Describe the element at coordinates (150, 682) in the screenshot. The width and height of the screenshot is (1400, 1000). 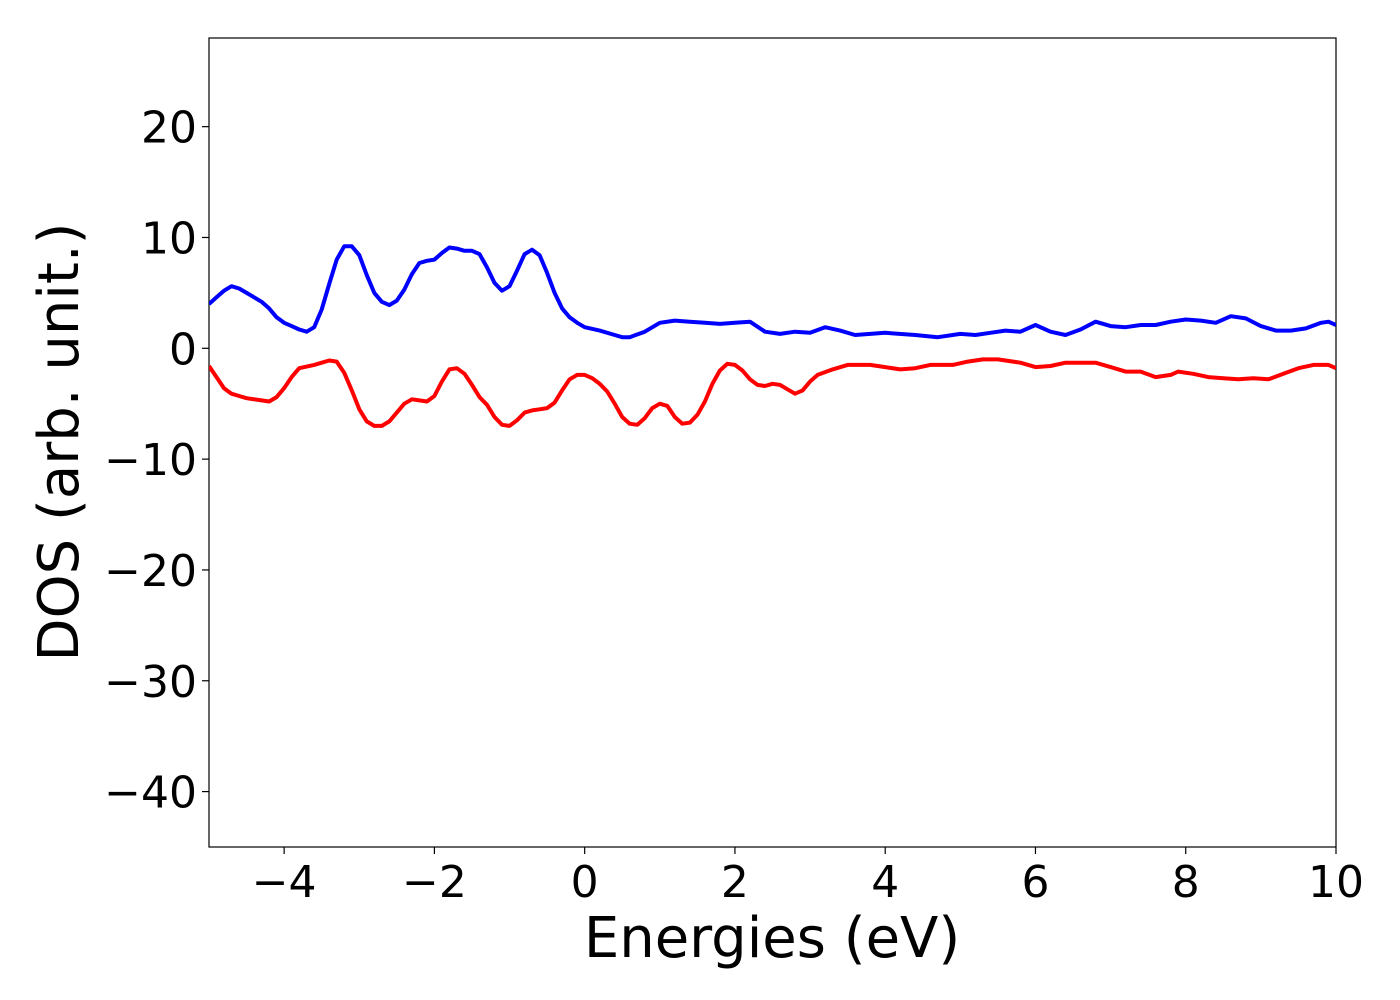
I see `y-tick-label: −30` at that location.